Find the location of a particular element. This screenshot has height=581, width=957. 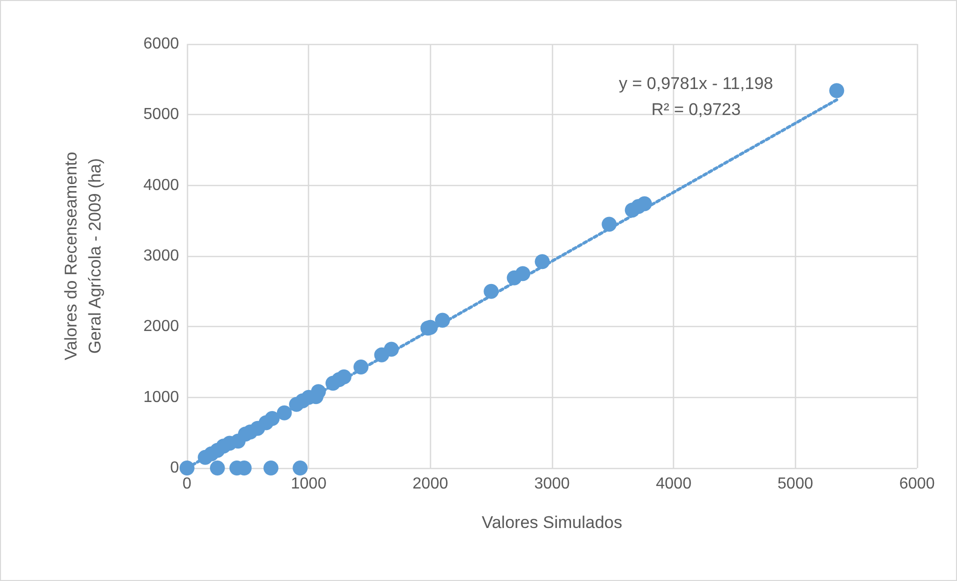

y-tick-label: 2000 is located at coordinates (161, 327).